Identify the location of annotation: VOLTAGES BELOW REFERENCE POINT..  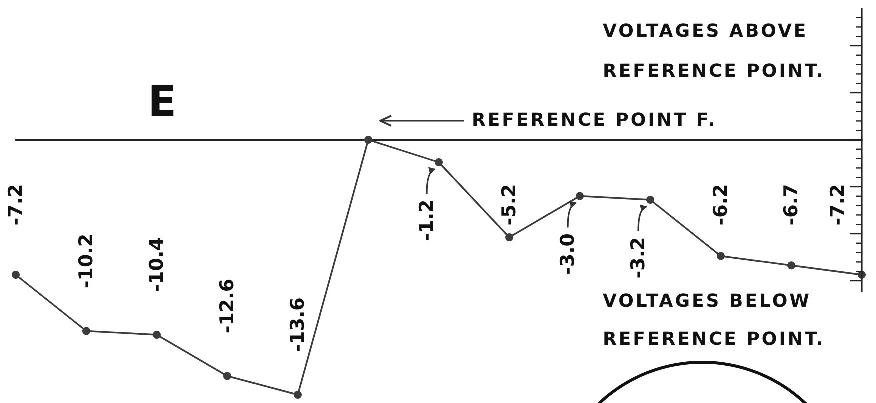
(714, 321).